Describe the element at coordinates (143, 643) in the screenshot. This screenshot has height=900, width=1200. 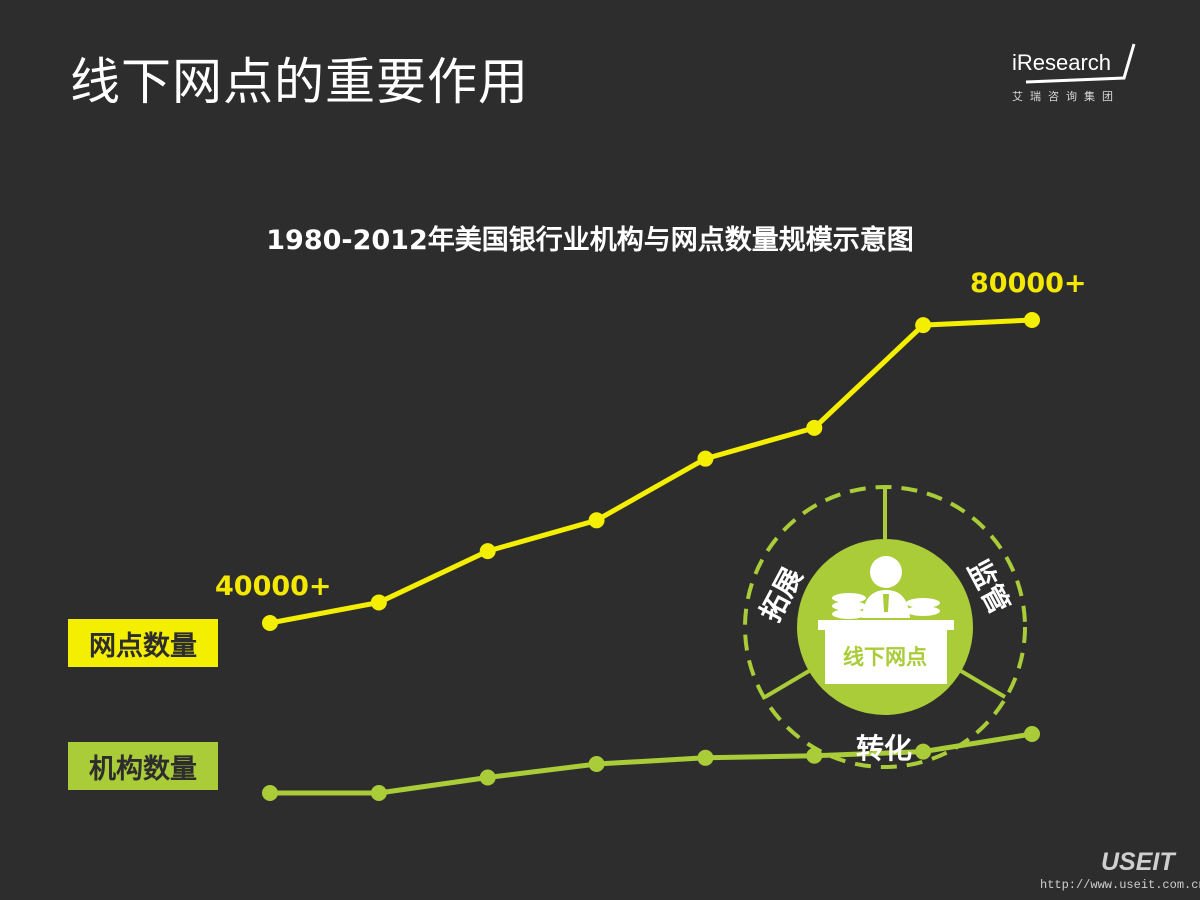
I see `branches-label: 网点数量` at that location.